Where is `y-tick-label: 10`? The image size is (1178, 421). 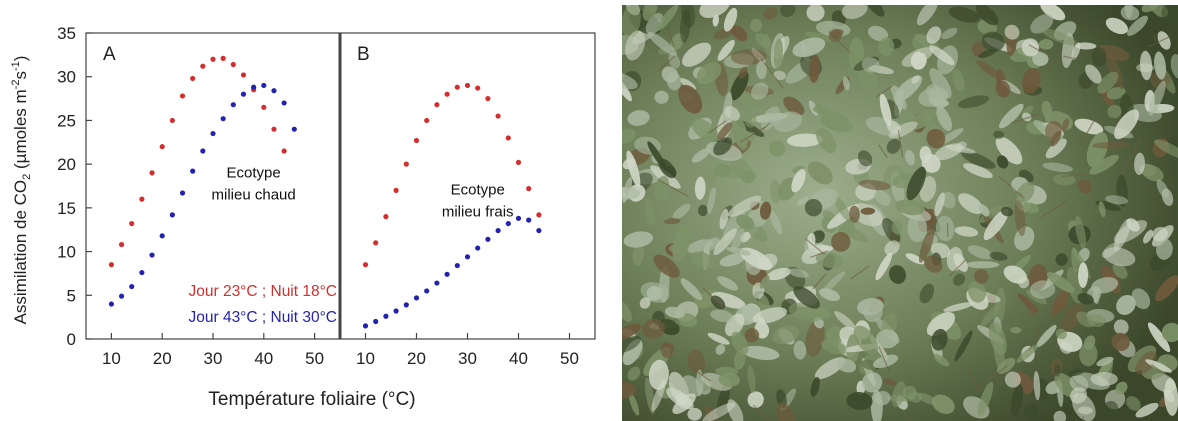 y-tick-label: 10 is located at coordinates (66, 252).